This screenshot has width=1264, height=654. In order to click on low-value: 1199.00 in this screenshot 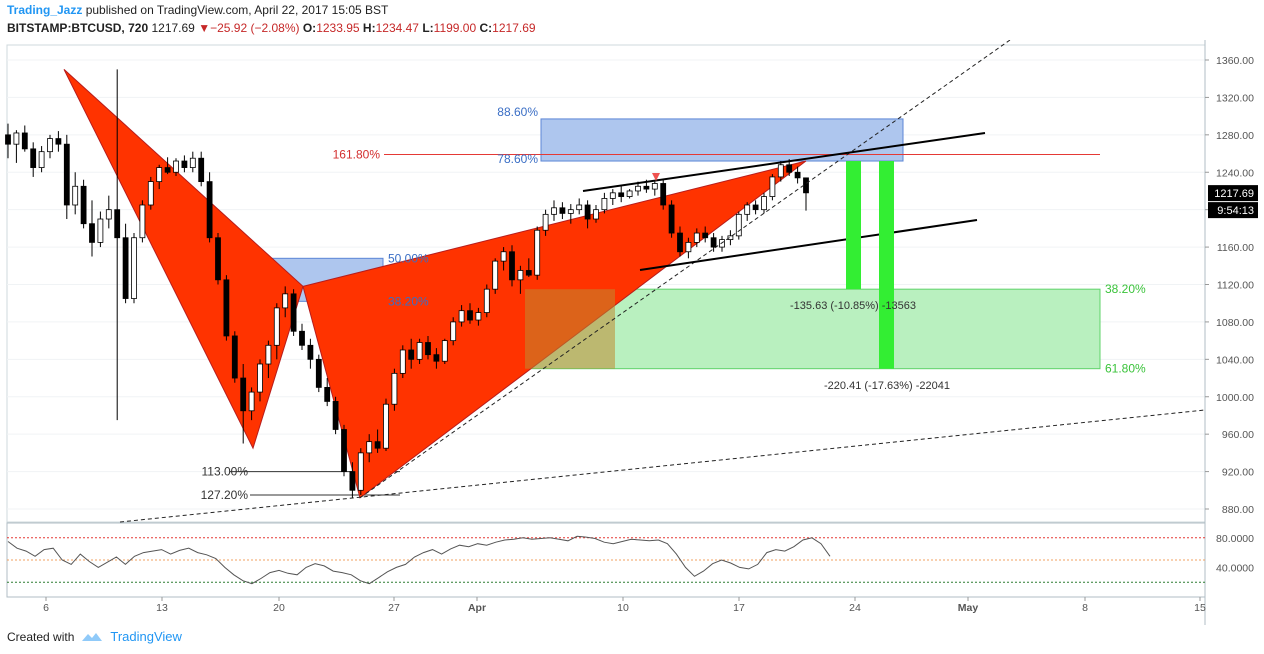, I will do `click(455, 28)`.